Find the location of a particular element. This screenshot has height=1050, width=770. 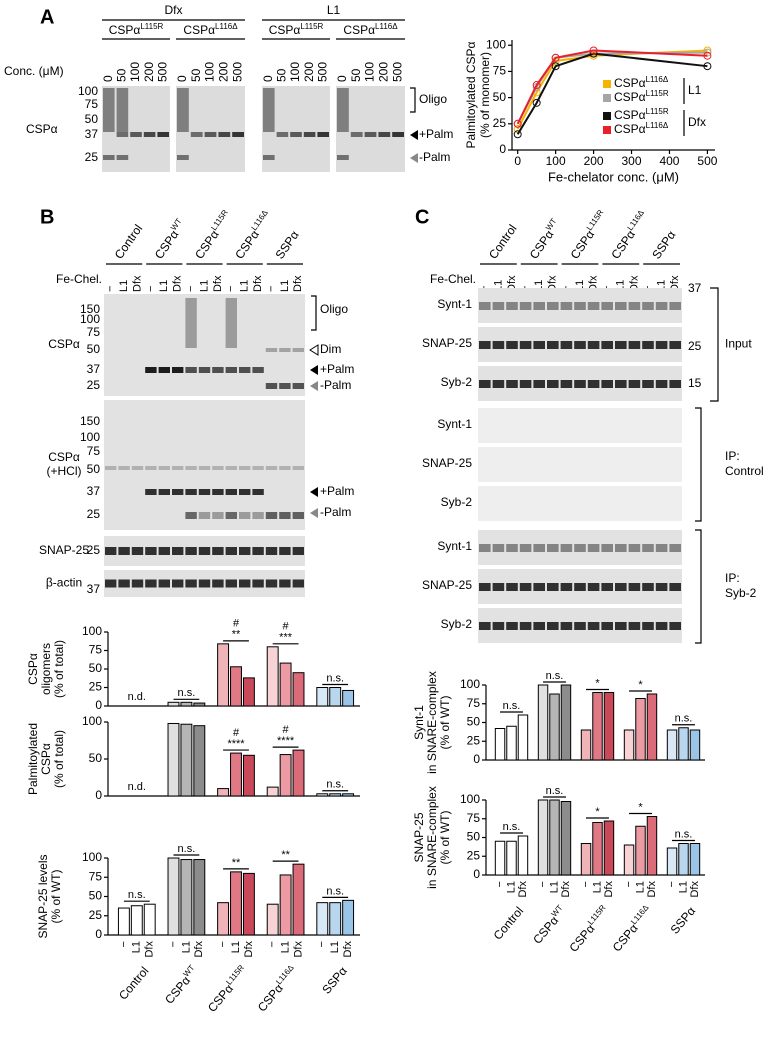

row-label: Synt-1 is located at coordinates (454, 424).